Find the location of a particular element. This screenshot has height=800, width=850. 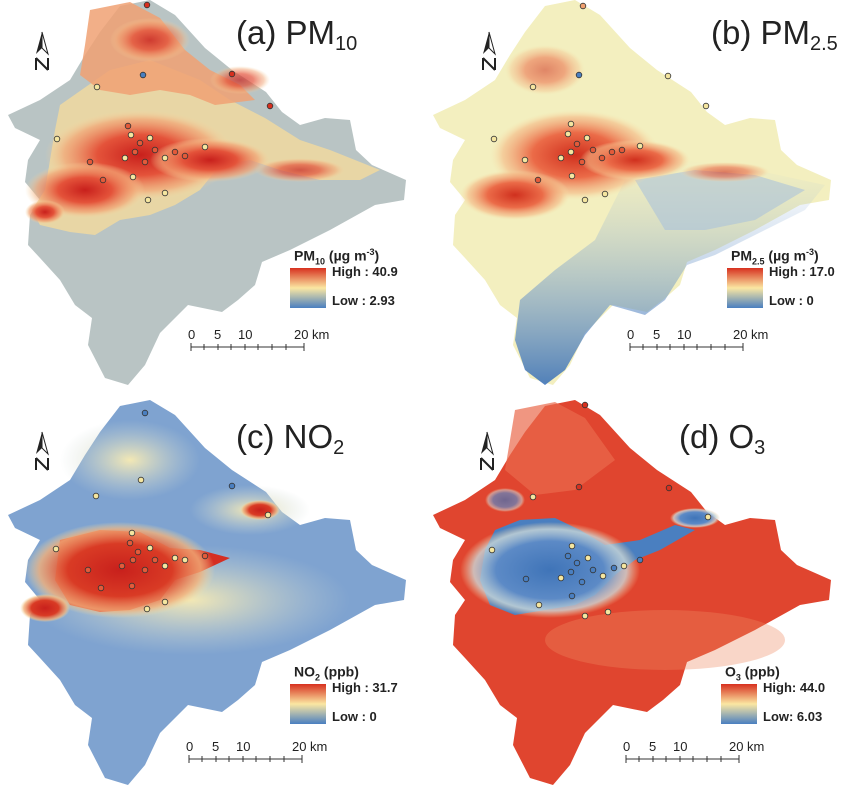

panel-title: (c) NO2 is located at coordinates (290, 438).